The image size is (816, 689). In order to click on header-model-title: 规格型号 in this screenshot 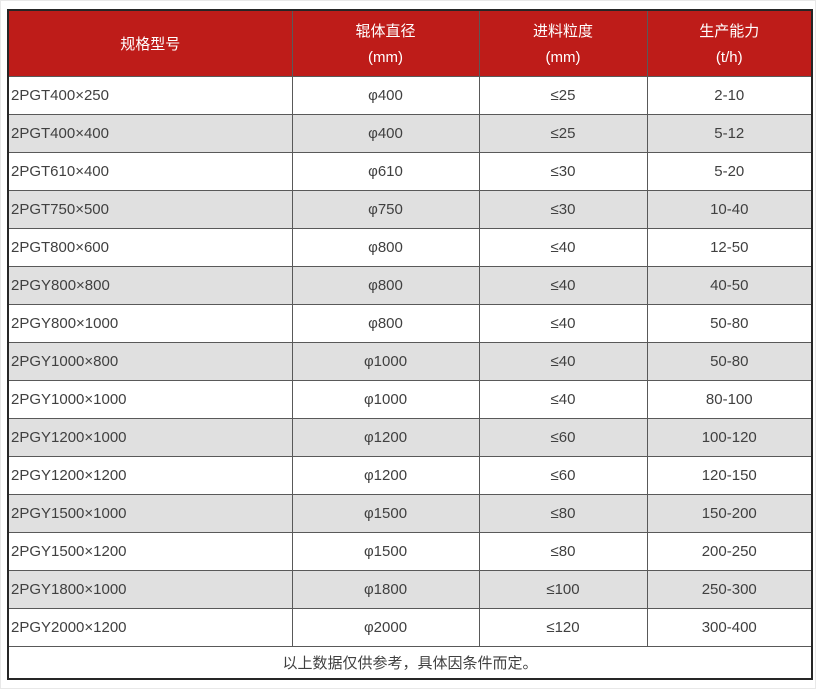, I will do `click(150, 44)`.